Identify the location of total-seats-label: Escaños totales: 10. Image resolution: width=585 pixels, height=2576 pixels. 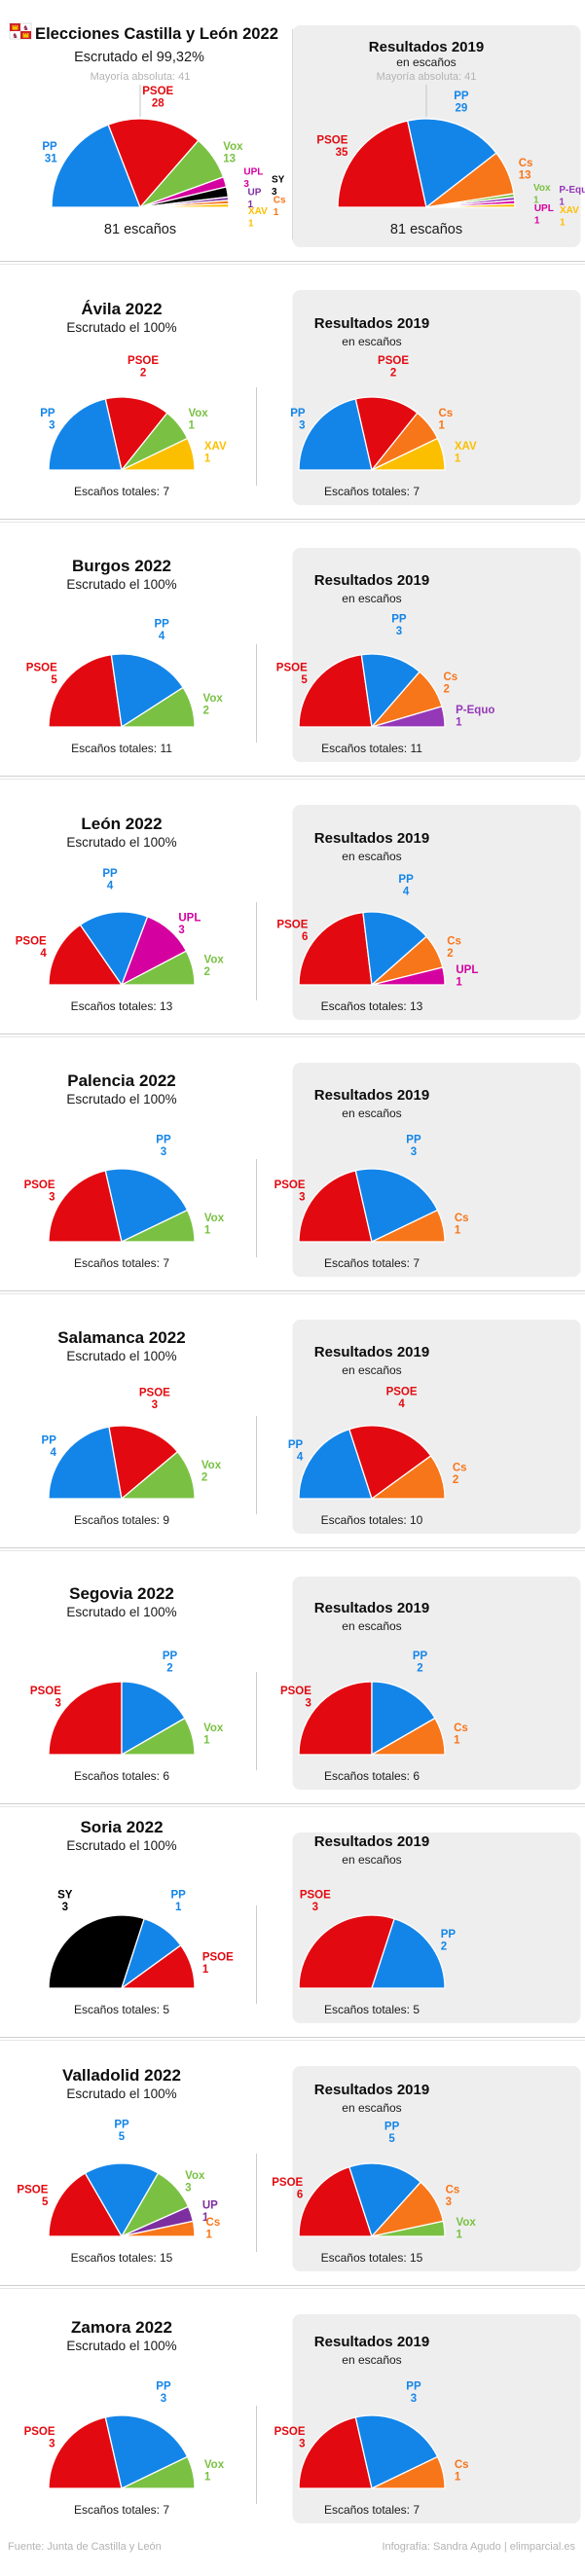
(372, 1520).